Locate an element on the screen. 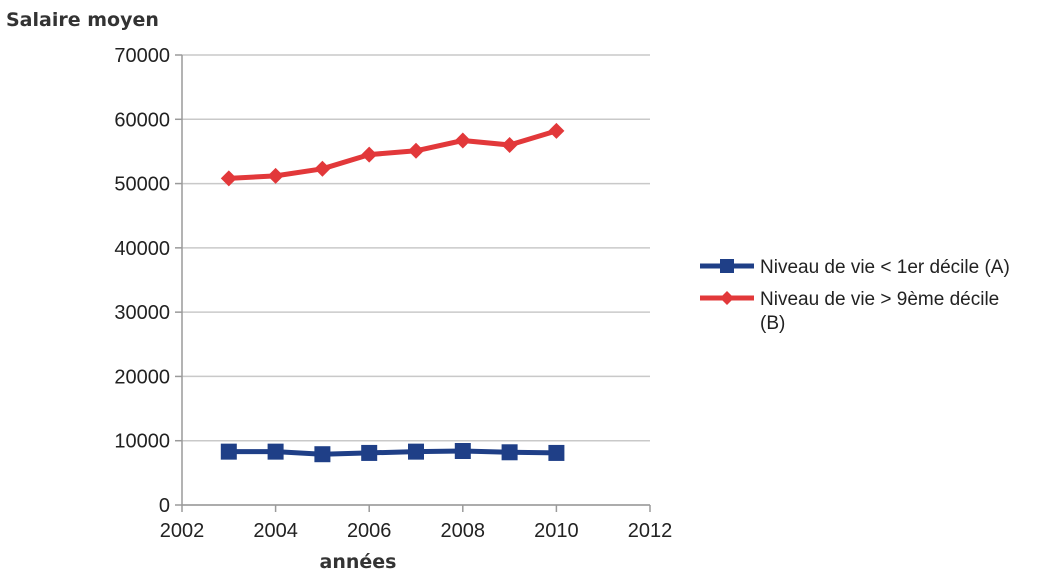 Image resolution: width=1054 pixels, height=572 pixels. legend-marker-a is located at coordinates (727, 266).